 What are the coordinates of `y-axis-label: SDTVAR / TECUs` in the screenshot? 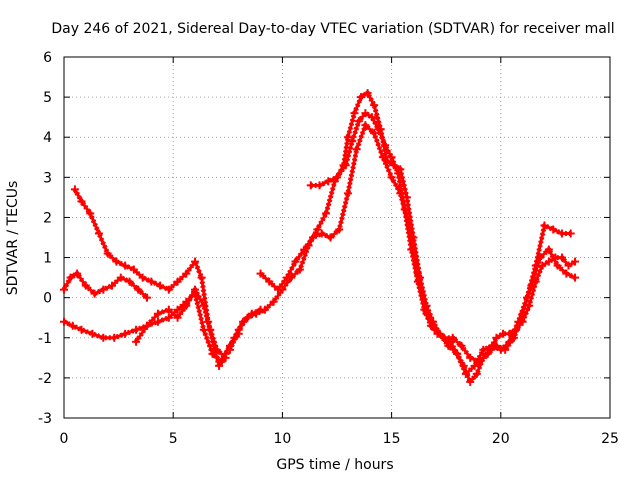 It's located at (13, 238).